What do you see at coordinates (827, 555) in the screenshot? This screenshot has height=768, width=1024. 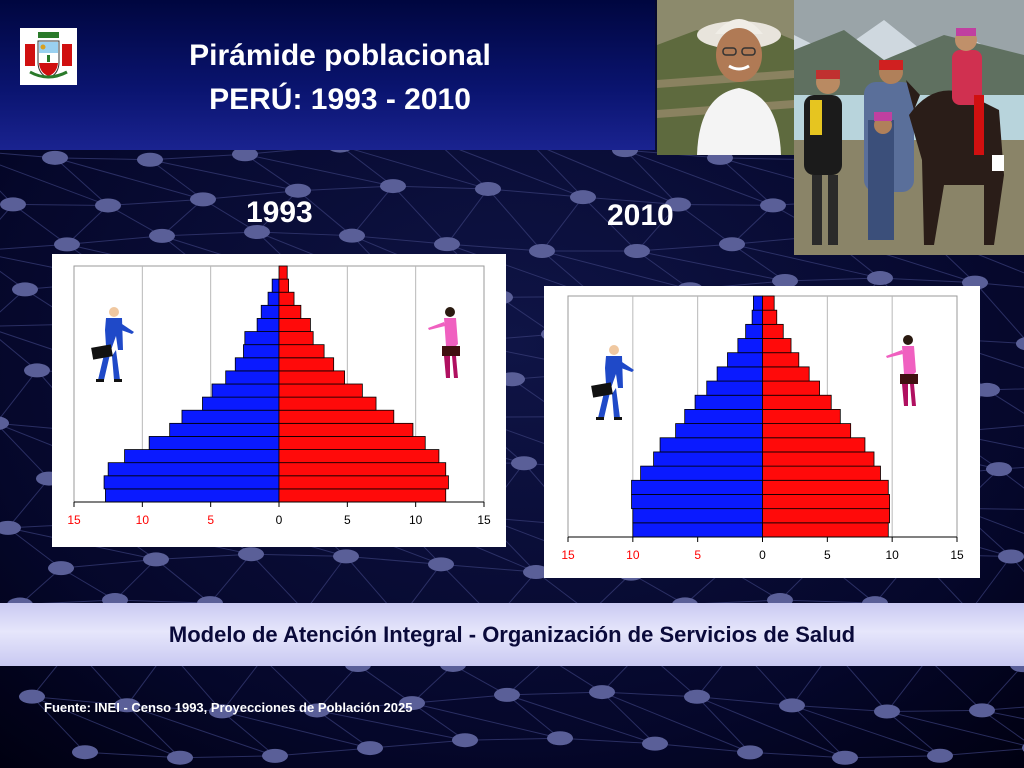 I see `x-tick-label: 5` at bounding box center [827, 555].